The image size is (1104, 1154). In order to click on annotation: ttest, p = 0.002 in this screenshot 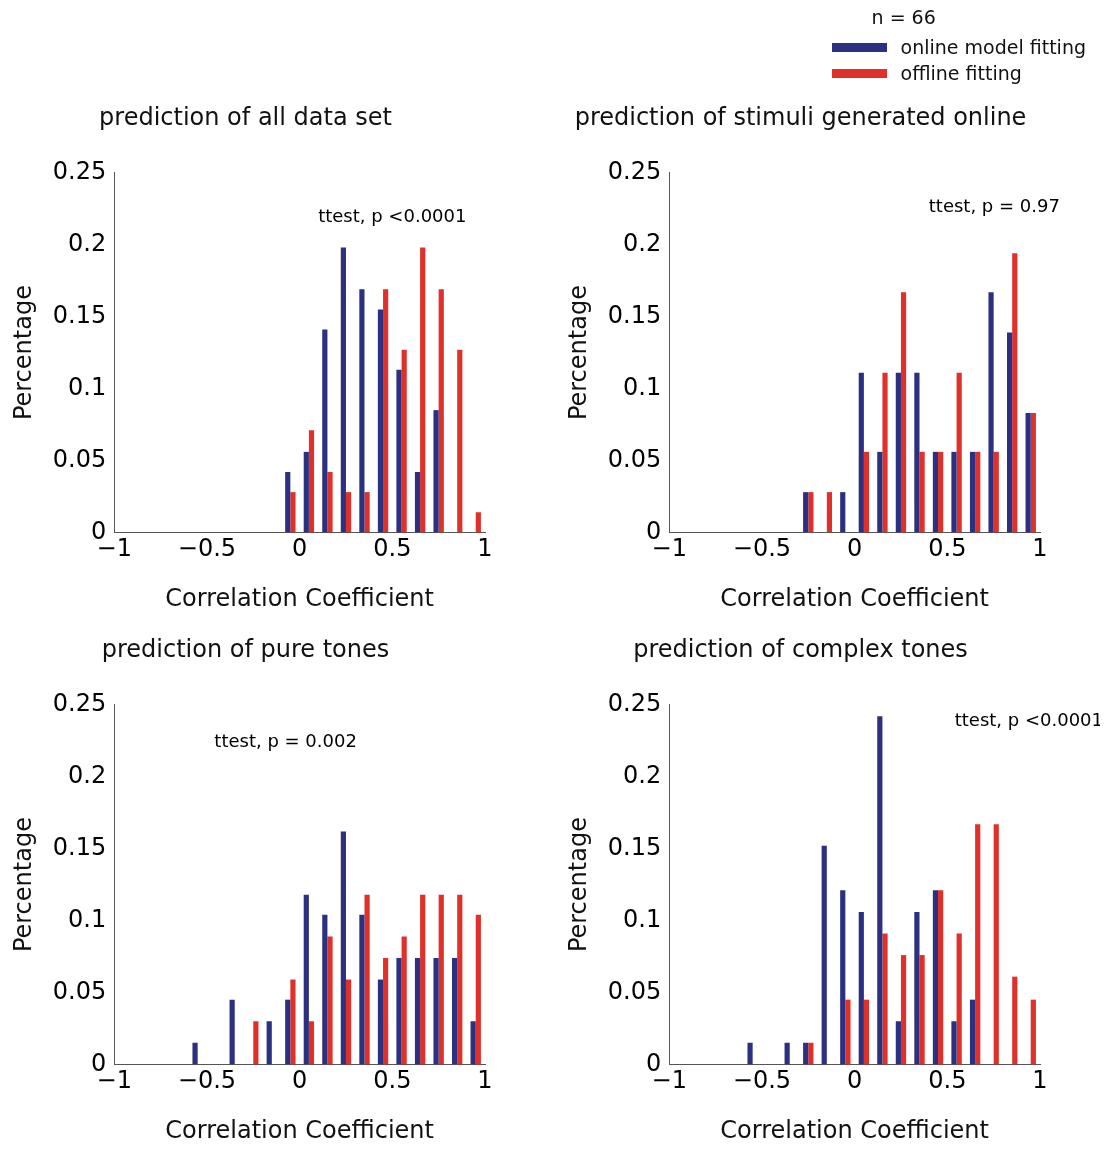, I will do `click(285, 741)`.